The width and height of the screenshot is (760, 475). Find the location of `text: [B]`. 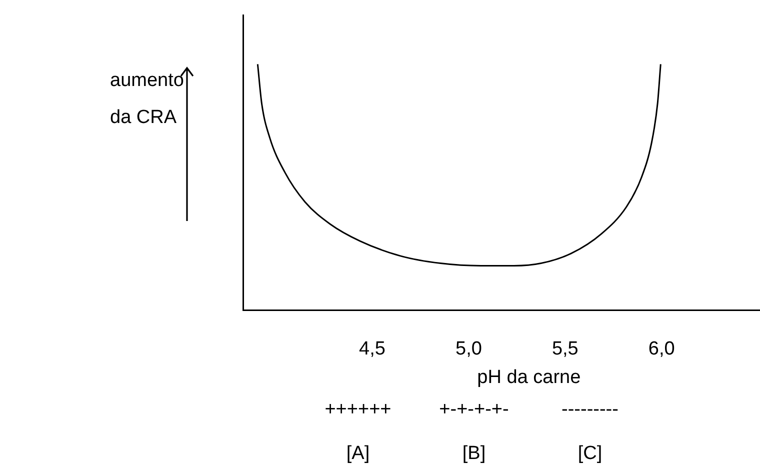

text: [B] is located at coordinates (474, 454).